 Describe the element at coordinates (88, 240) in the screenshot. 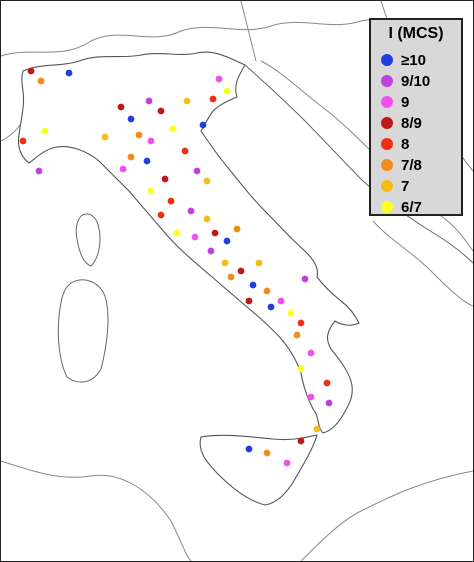

I see `corsica-outline` at that location.